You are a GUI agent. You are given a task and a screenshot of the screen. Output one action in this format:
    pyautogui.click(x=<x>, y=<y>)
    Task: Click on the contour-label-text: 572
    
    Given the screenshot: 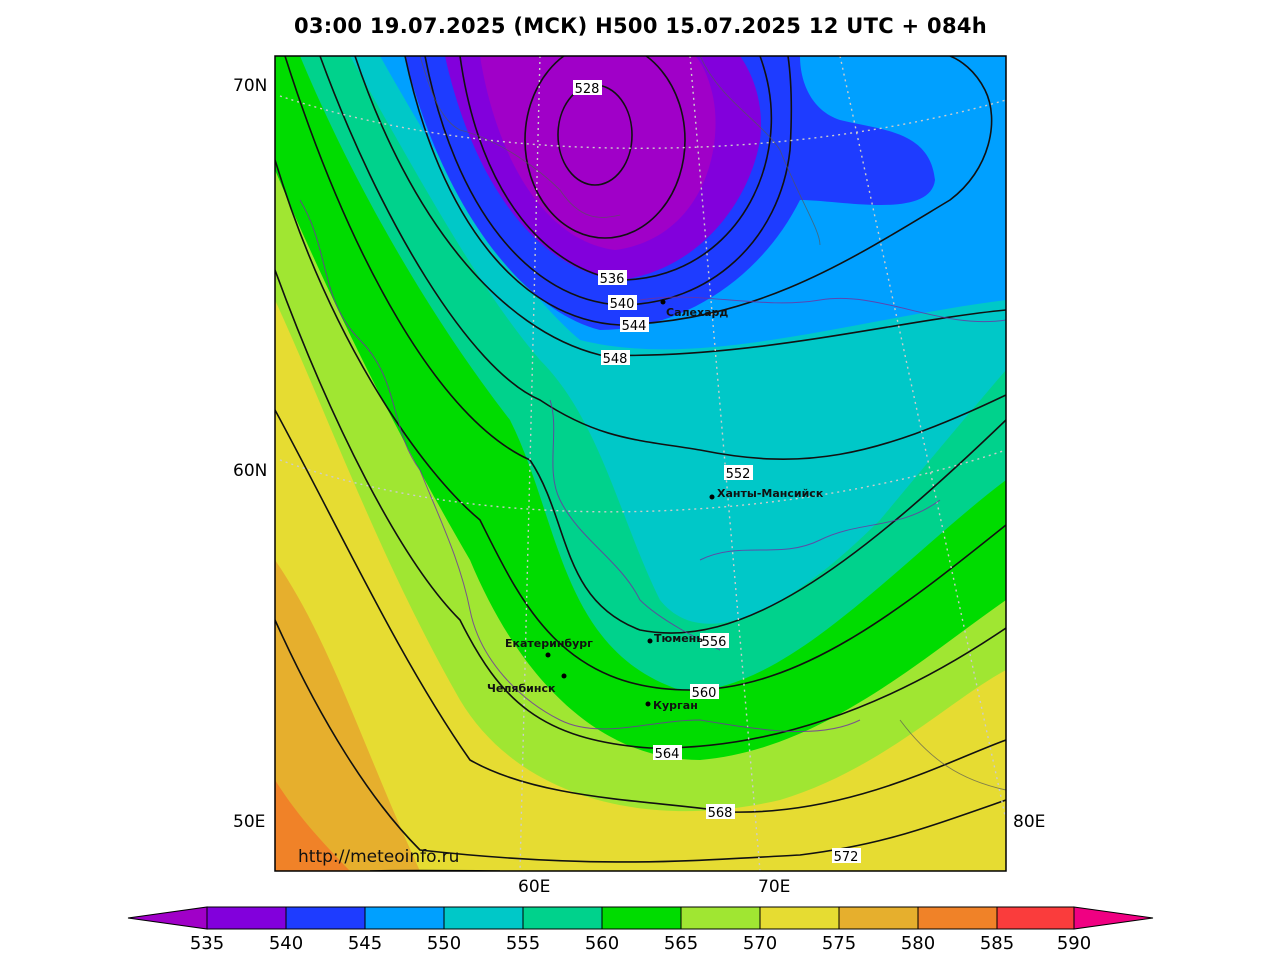 What is the action you would take?
    pyautogui.click(x=846, y=857)
    